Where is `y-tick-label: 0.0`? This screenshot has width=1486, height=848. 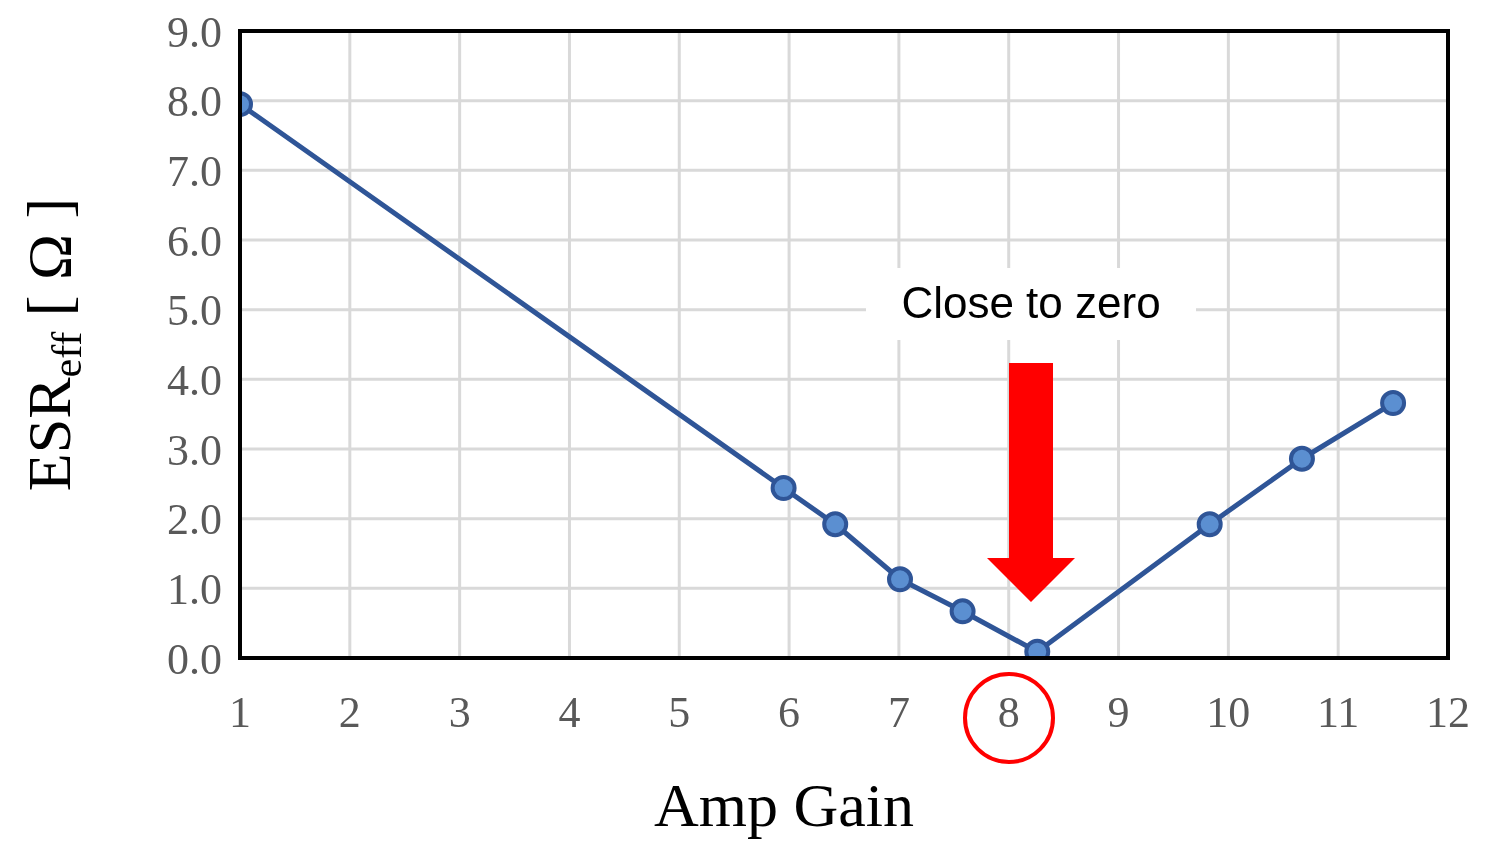
y-tick-label: 0.0 is located at coordinates (194, 659).